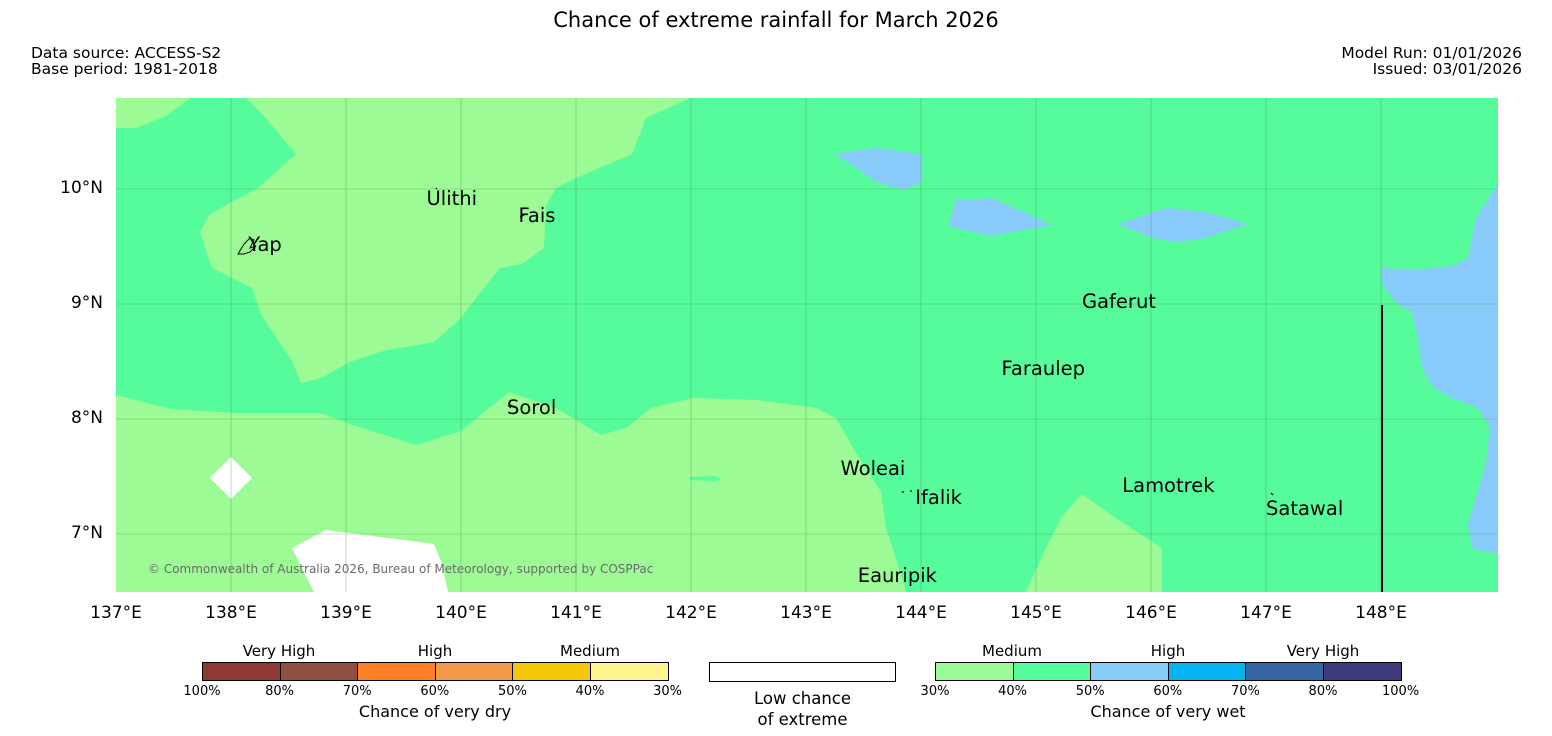 This screenshot has width=1552, height=736. I want to click on place-label-woleai: Woleai, so click(873, 468).